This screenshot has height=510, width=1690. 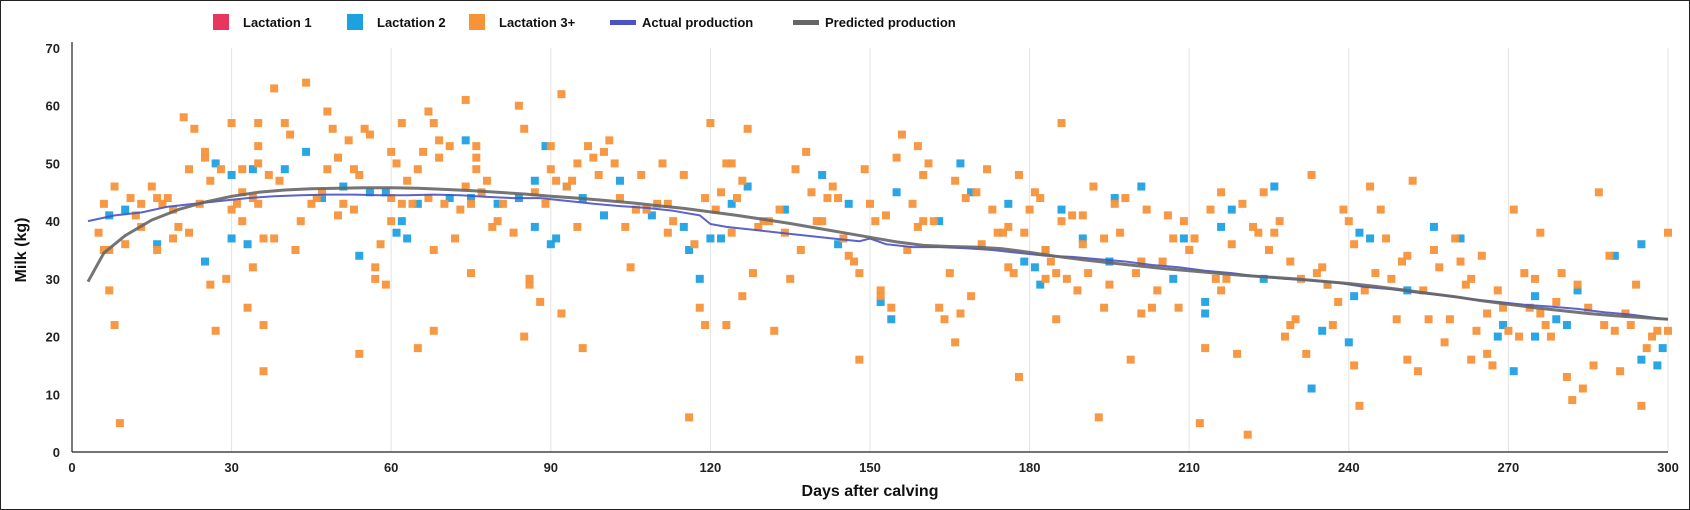 What do you see at coordinates (697, 22) in the screenshot?
I see `legend-label: Actual production` at bounding box center [697, 22].